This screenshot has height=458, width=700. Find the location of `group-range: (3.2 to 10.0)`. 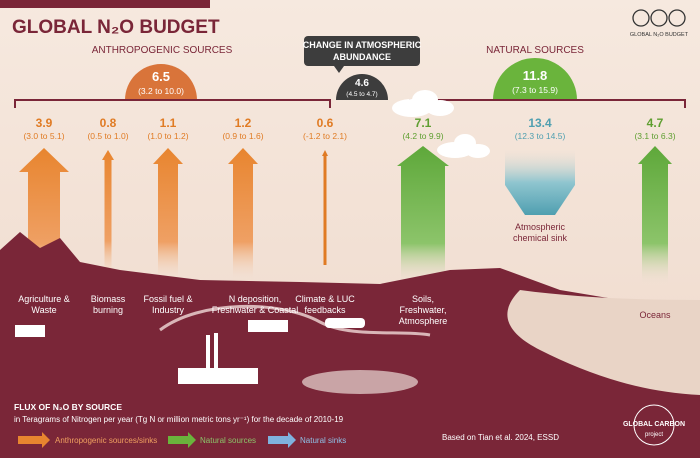

group-range: (3.2 to 10.0) is located at coordinates (161, 91).